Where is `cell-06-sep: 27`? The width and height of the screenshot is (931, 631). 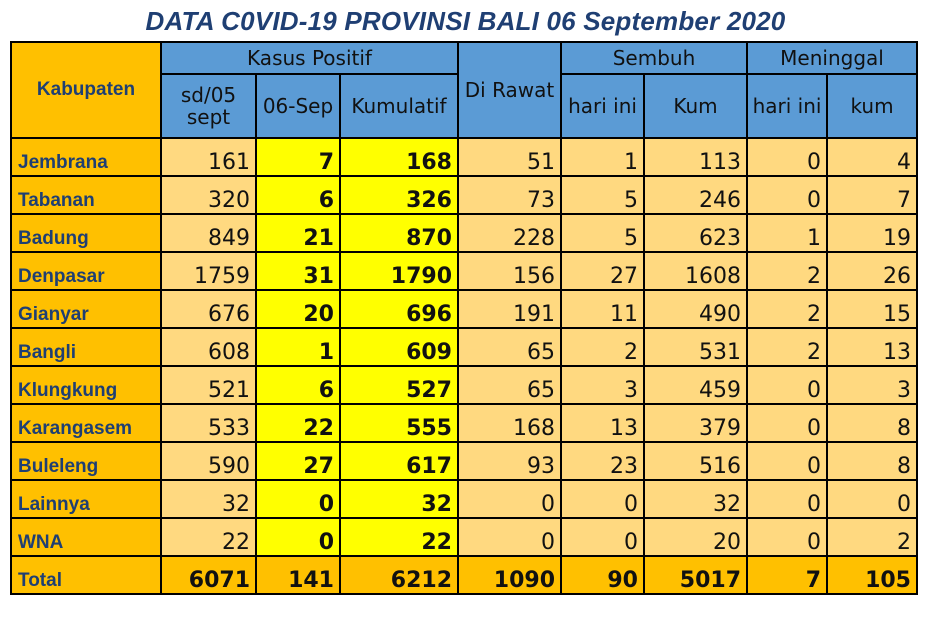
cell-06-sep: 27 is located at coordinates (298, 461).